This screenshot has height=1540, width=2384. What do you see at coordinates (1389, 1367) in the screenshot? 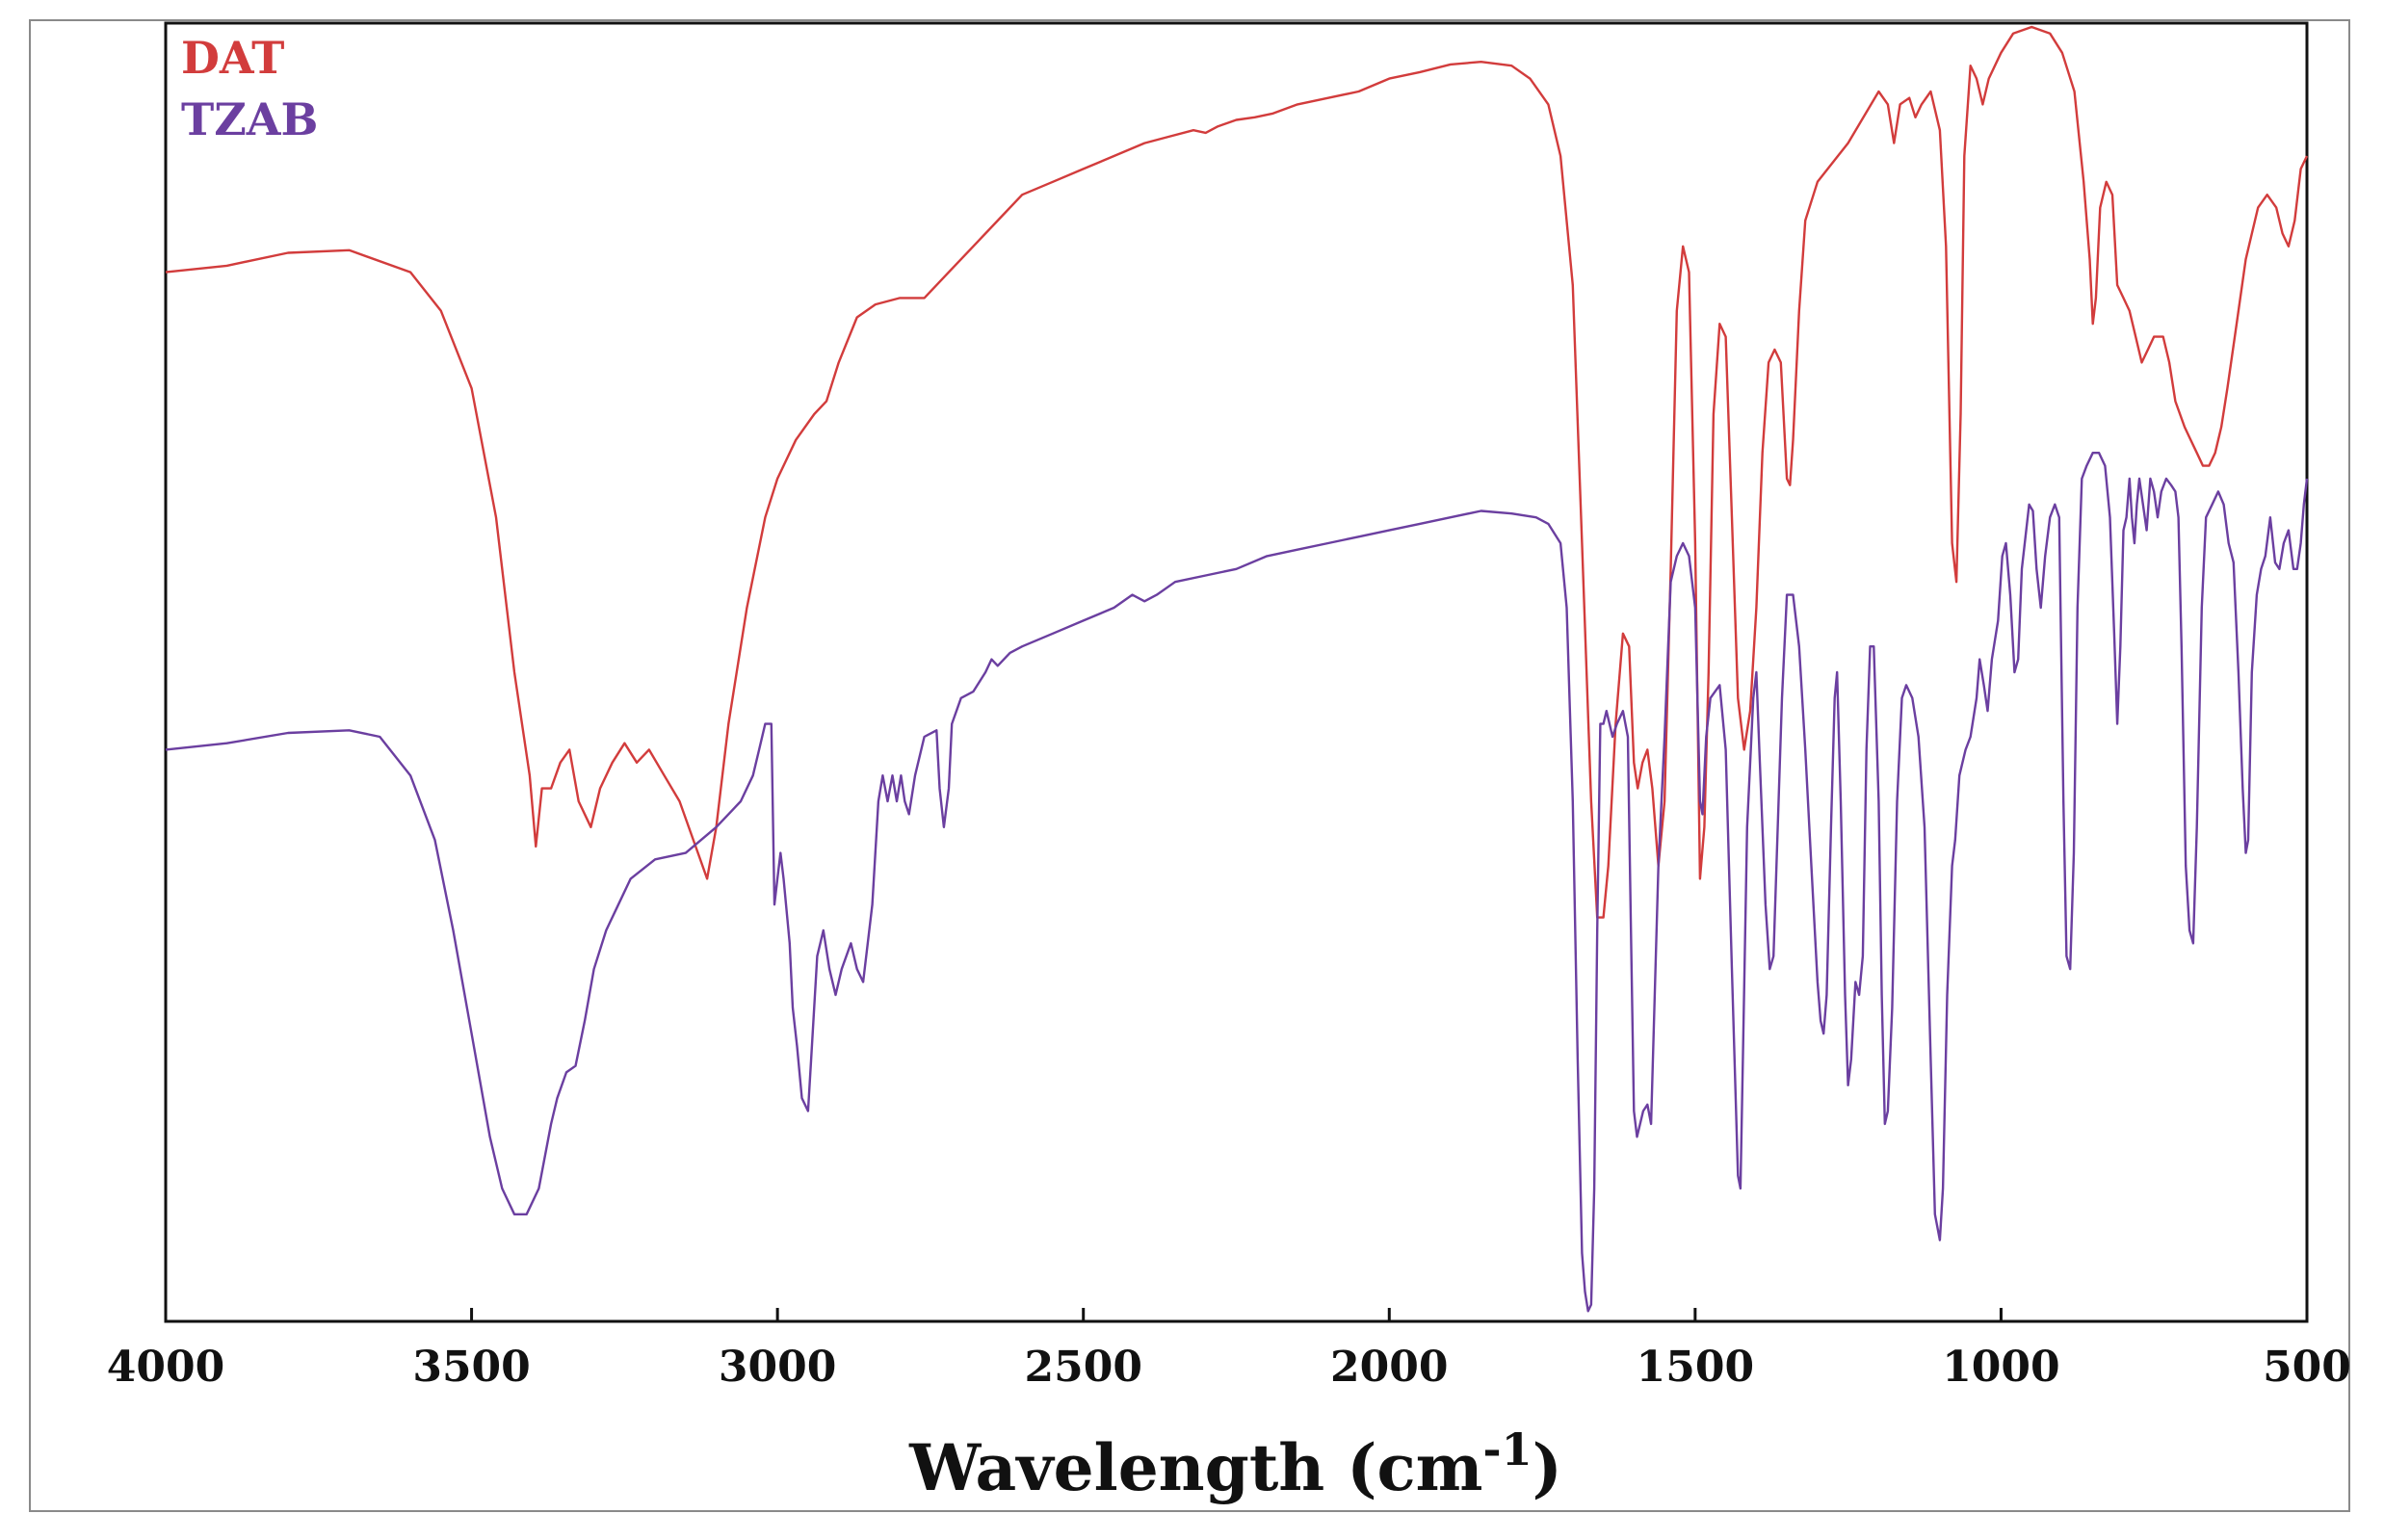
I see `x-tick-label: 2000` at bounding box center [1389, 1367].